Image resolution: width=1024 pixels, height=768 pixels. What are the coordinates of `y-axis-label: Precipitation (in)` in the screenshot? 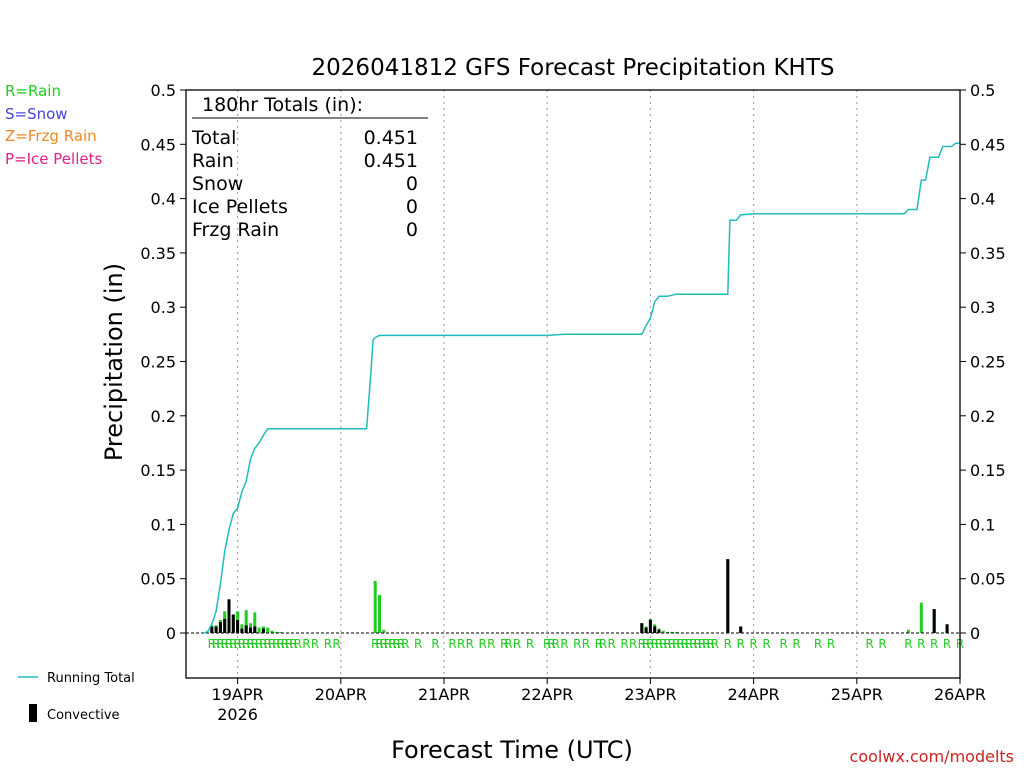 It's located at (114, 362).